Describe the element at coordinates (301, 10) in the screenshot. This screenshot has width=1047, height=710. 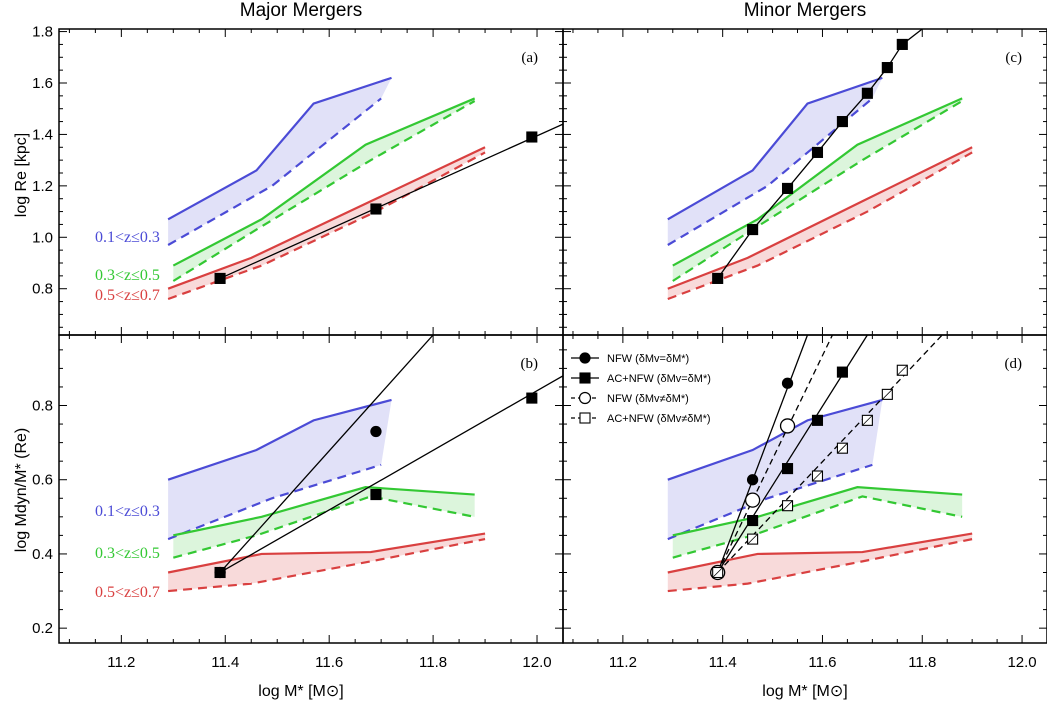
I see `left-column-title: Major Mergers` at that location.